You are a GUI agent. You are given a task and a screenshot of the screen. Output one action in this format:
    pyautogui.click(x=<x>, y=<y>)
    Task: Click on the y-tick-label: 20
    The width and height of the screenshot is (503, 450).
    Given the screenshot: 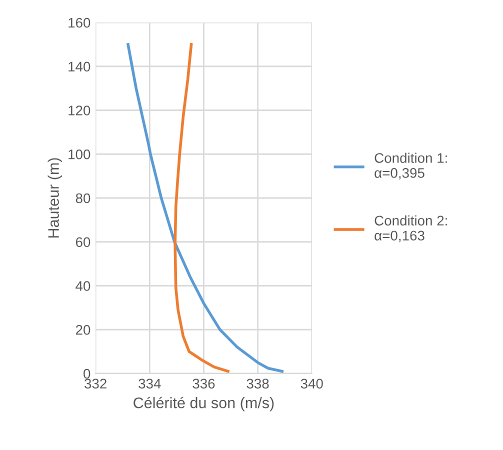 What is the action you would take?
    pyautogui.click(x=83, y=329)
    